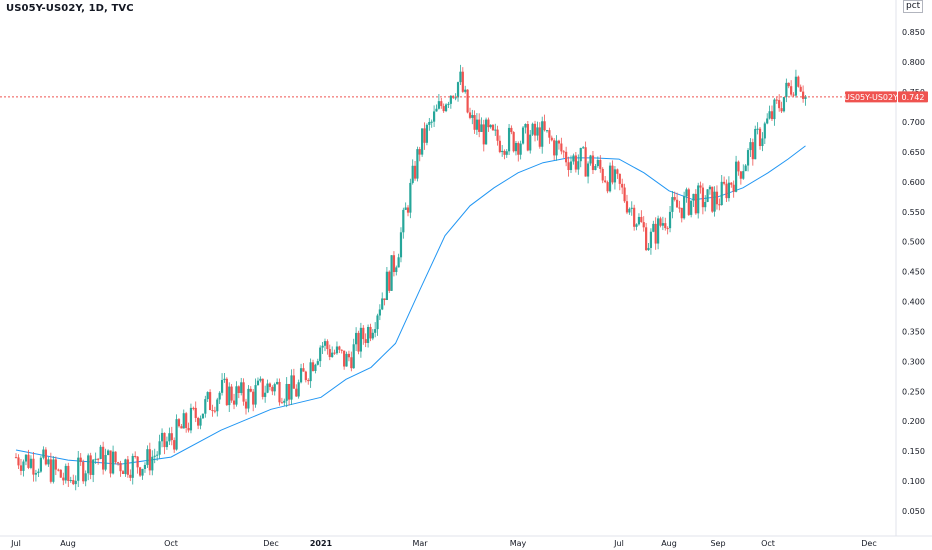 This screenshot has height=550, width=932. Describe the element at coordinates (70, 8) in the screenshot. I see `symbol-title: US05Y-US02Y, 1D, TVC` at that location.